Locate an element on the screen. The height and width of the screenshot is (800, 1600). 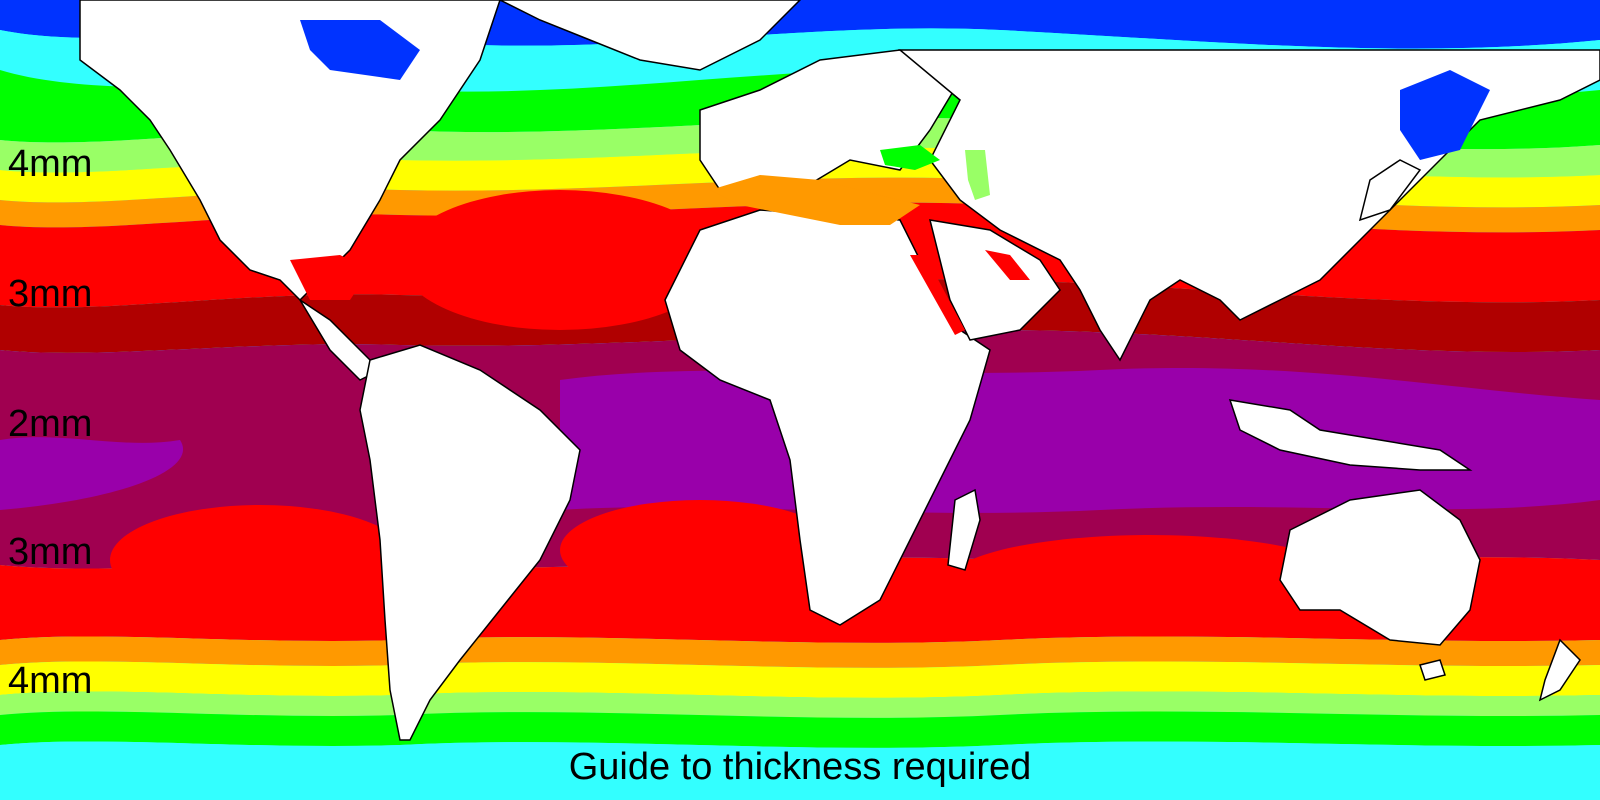
band-south-cyan is located at coordinates (800, 770).